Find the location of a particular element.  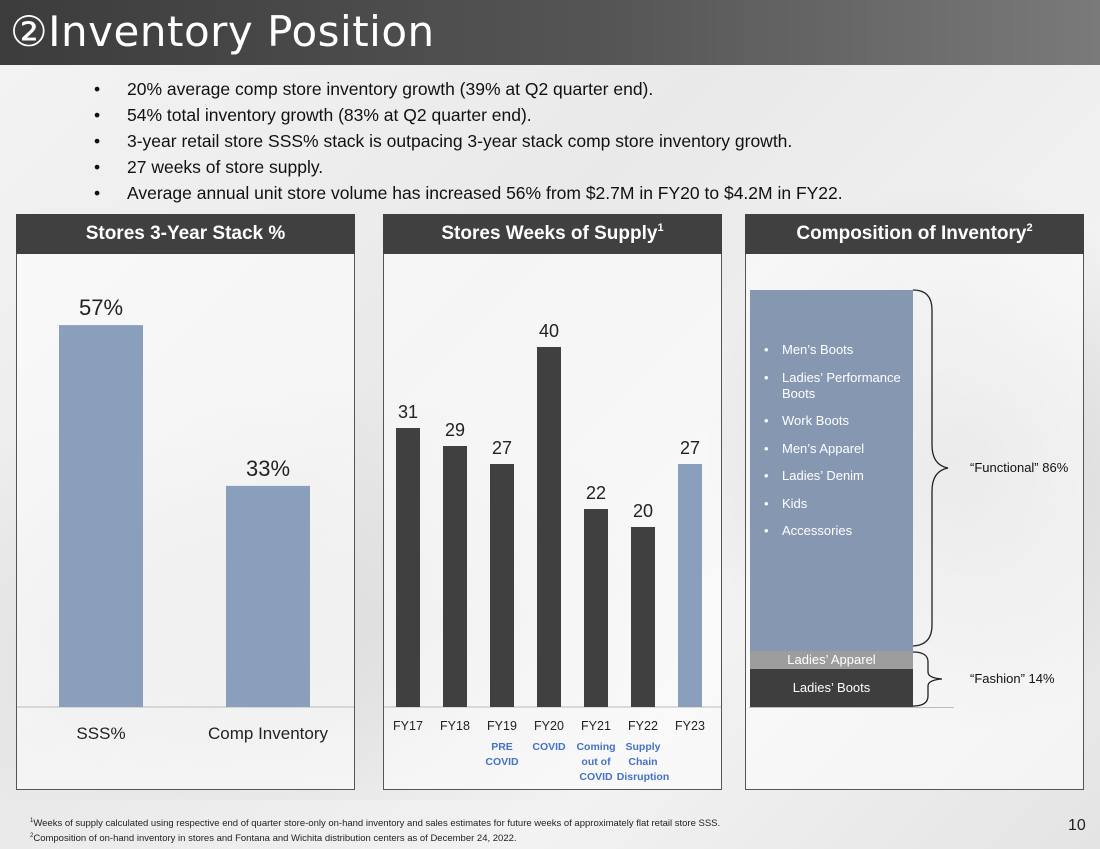

footnote-ref-1: 1 is located at coordinates (660, 228).